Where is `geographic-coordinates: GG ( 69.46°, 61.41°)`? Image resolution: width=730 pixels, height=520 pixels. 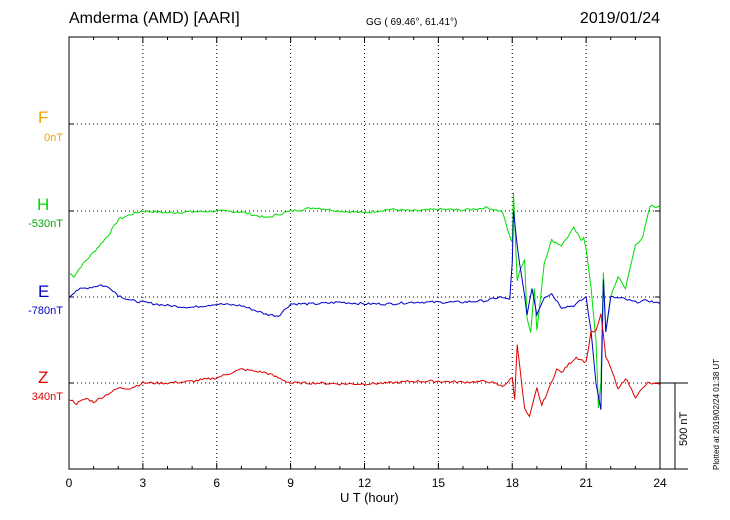
geographic-coordinates: GG ( 69.46°, 61.41°) is located at coordinates (412, 22).